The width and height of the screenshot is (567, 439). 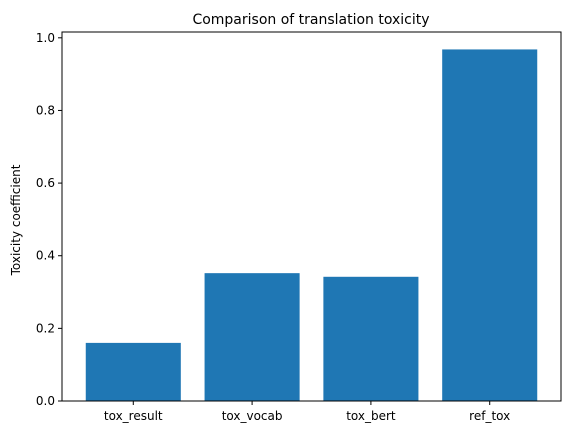 I want to click on bar-tox_result, so click(x=133, y=371).